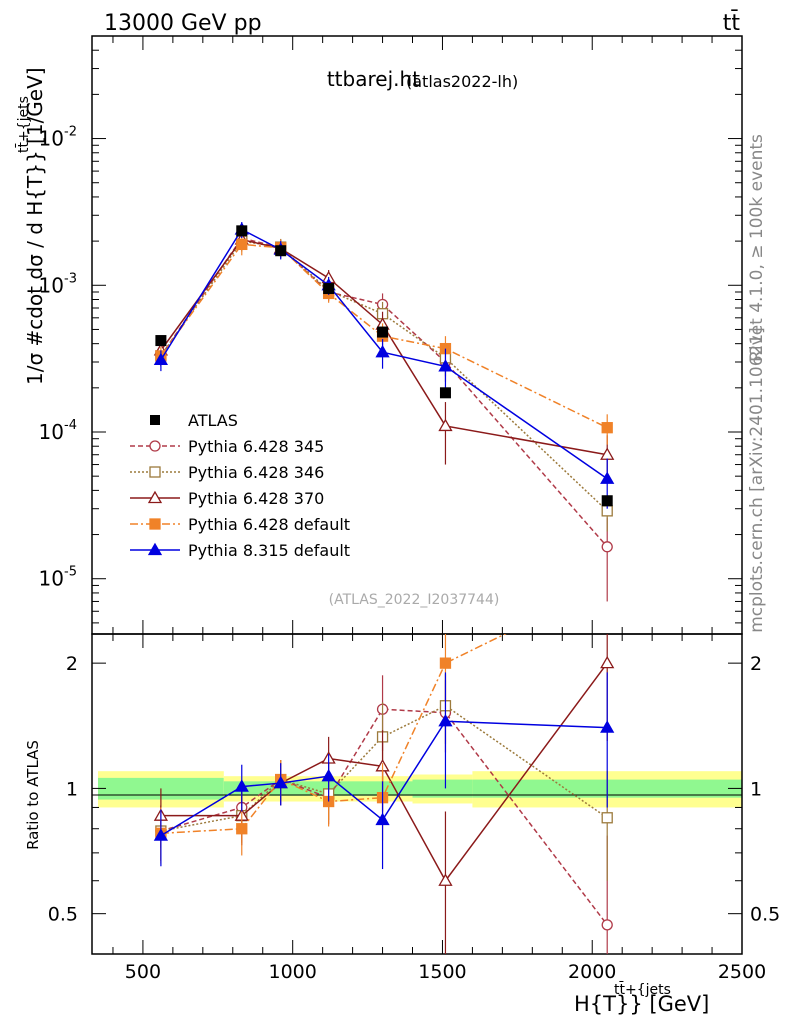  What do you see at coordinates (35, 226) in the screenshot?
I see `y-axis-label-top-text: 1/σ #cdot dσ / d H{T}} [1/GeV]` at bounding box center [35, 226].